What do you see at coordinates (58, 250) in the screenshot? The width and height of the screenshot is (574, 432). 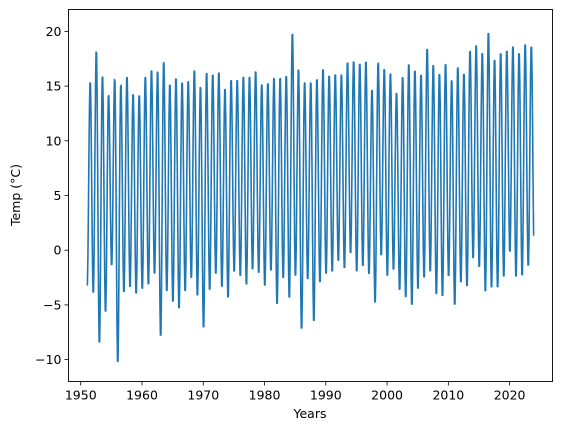 I see `y-tick-label: 0` at bounding box center [58, 250].